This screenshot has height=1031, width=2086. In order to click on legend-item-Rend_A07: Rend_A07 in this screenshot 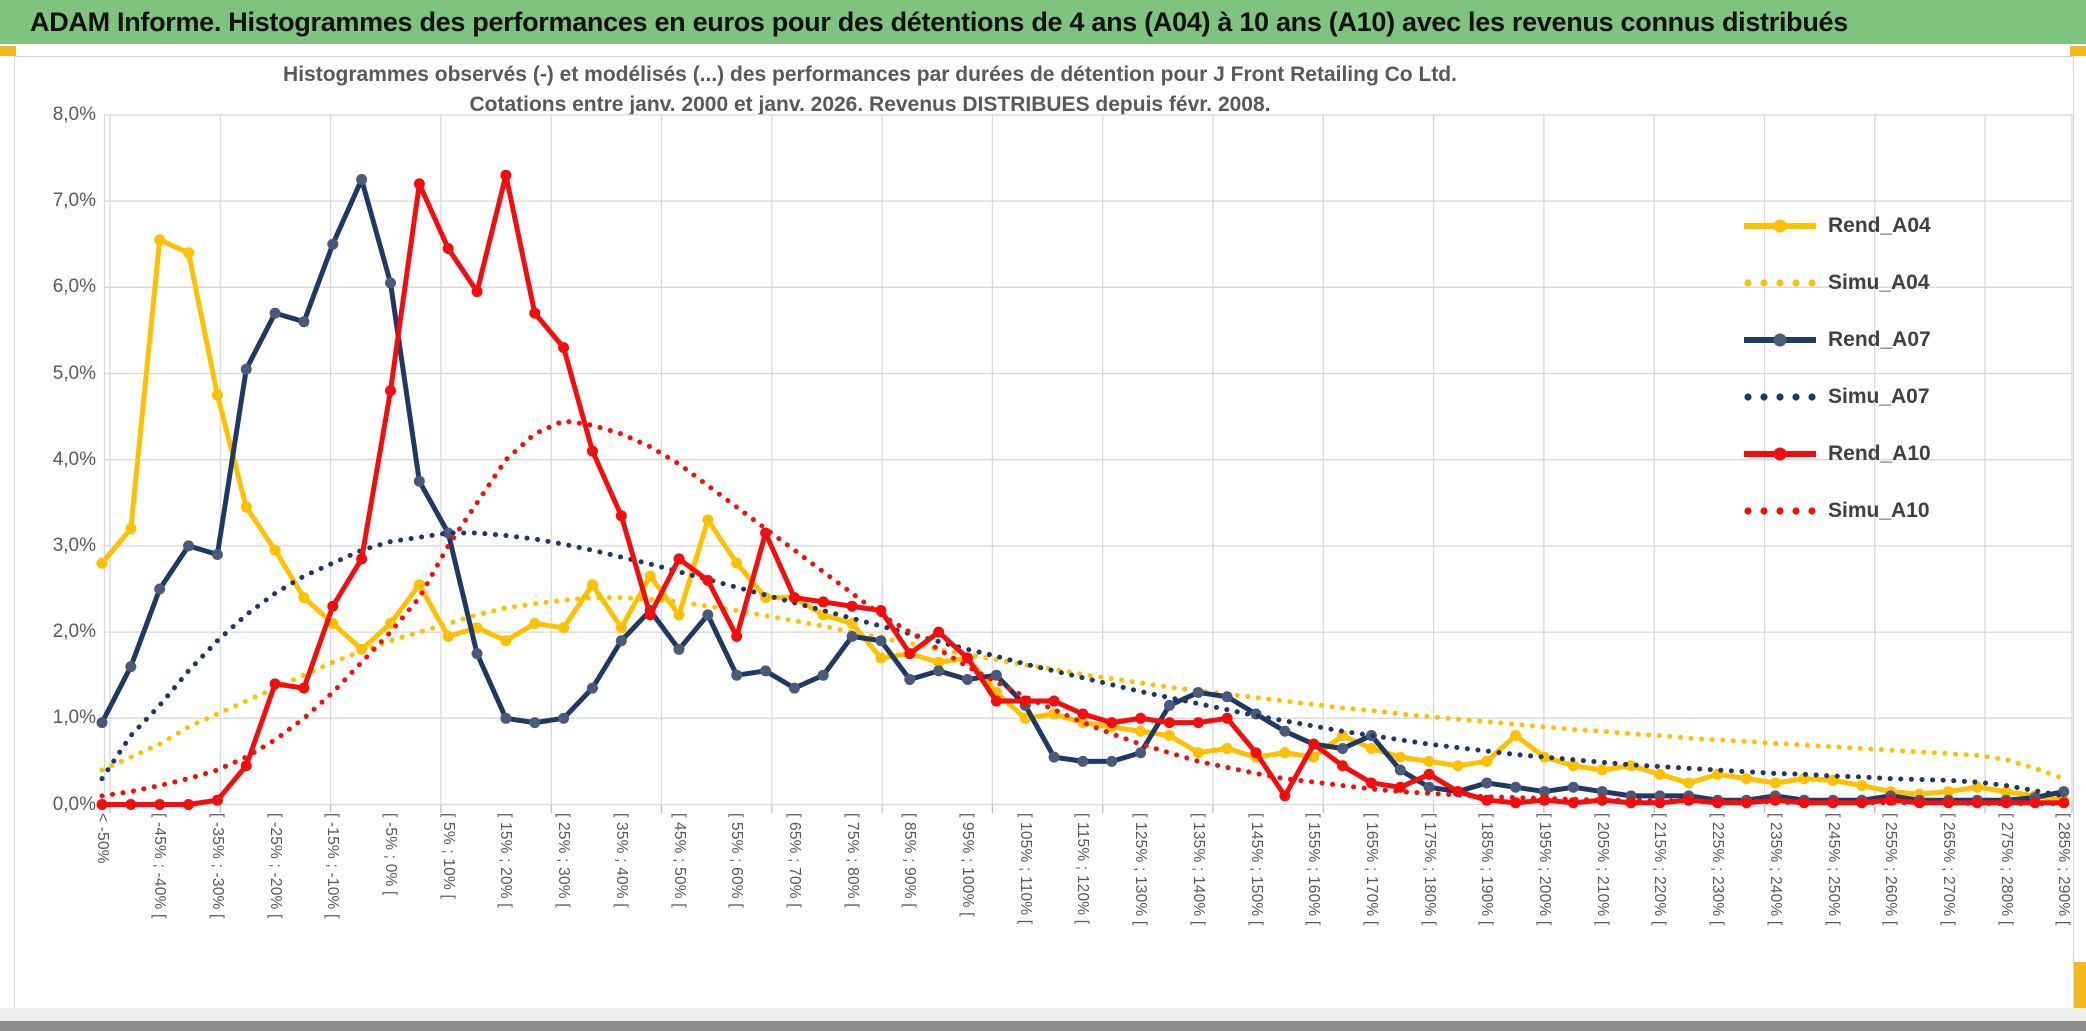, I will do `click(1836, 340)`.